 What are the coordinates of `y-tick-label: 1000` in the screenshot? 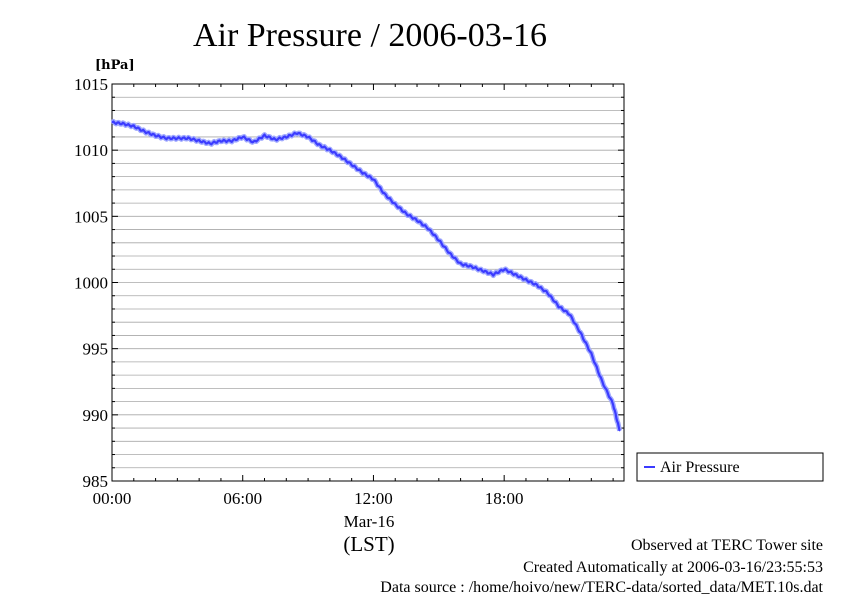 It's located at (91, 283).